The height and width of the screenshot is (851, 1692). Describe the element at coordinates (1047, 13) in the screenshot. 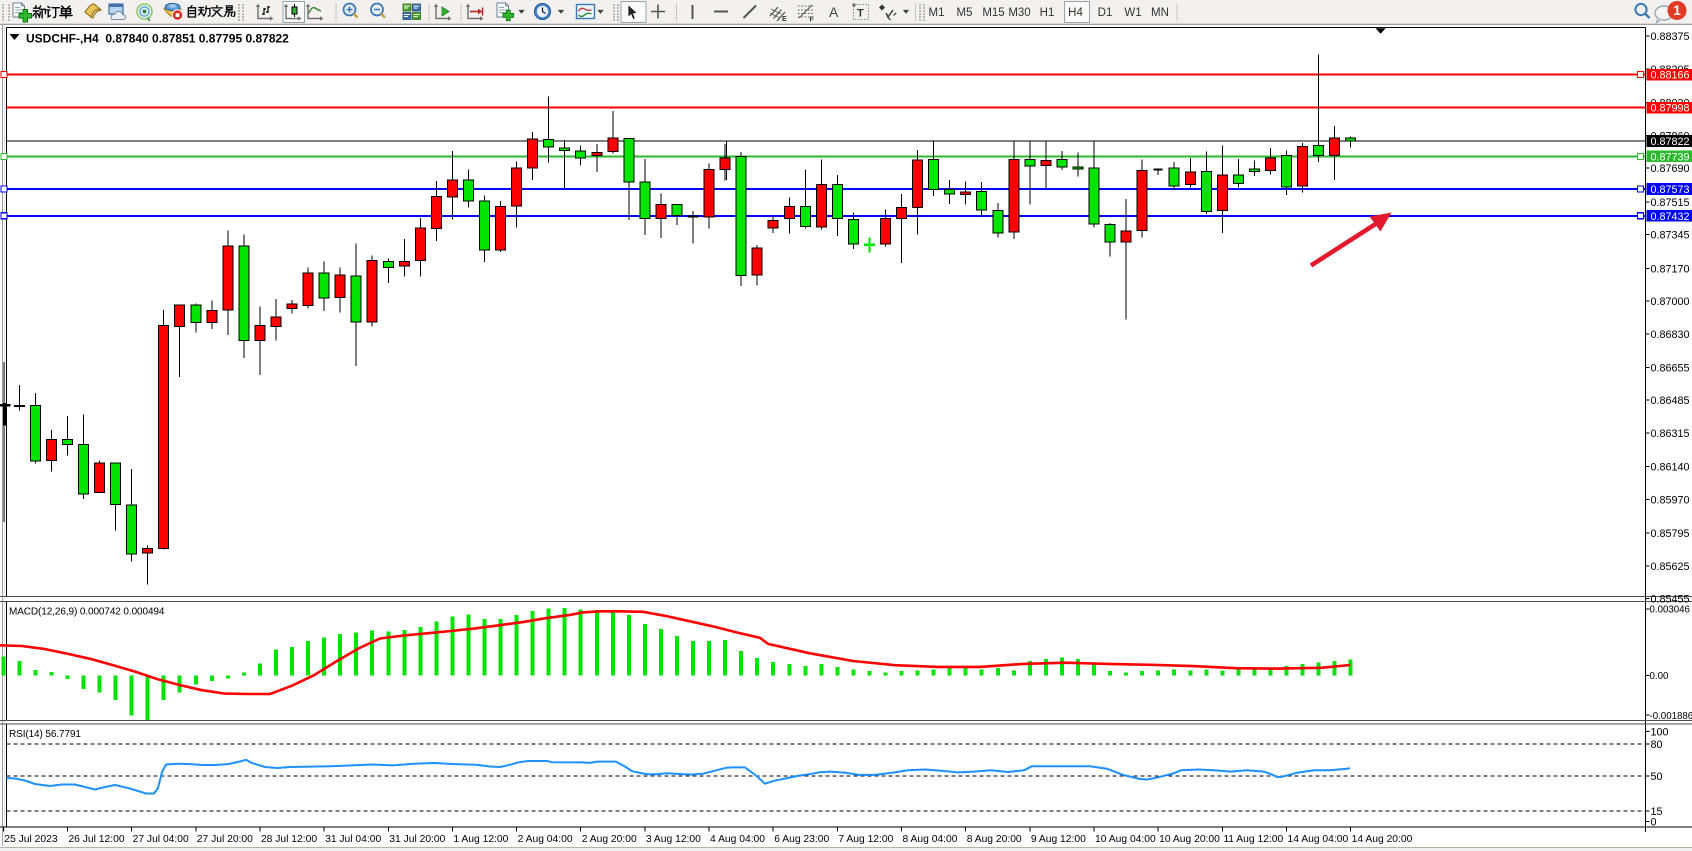

I see `svg-text: H1` at that location.